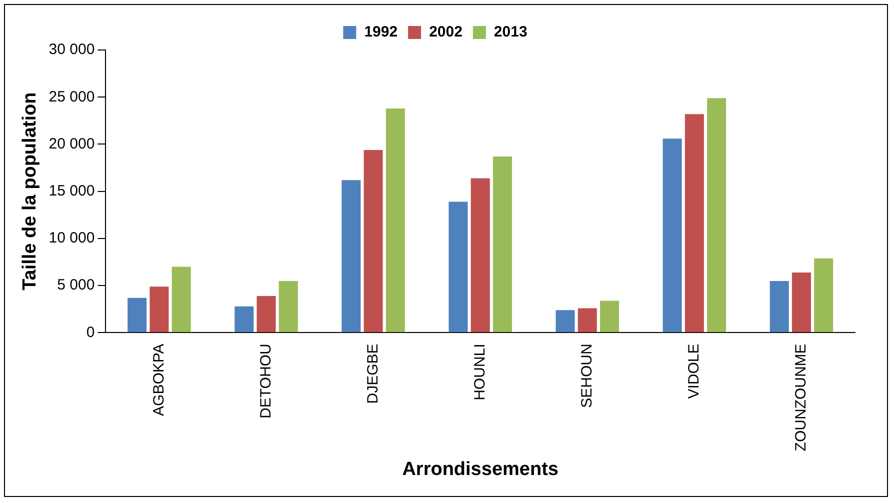  Describe the element at coordinates (694, 371) in the screenshot. I see `x-tick-label: VIDOLE` at that location.